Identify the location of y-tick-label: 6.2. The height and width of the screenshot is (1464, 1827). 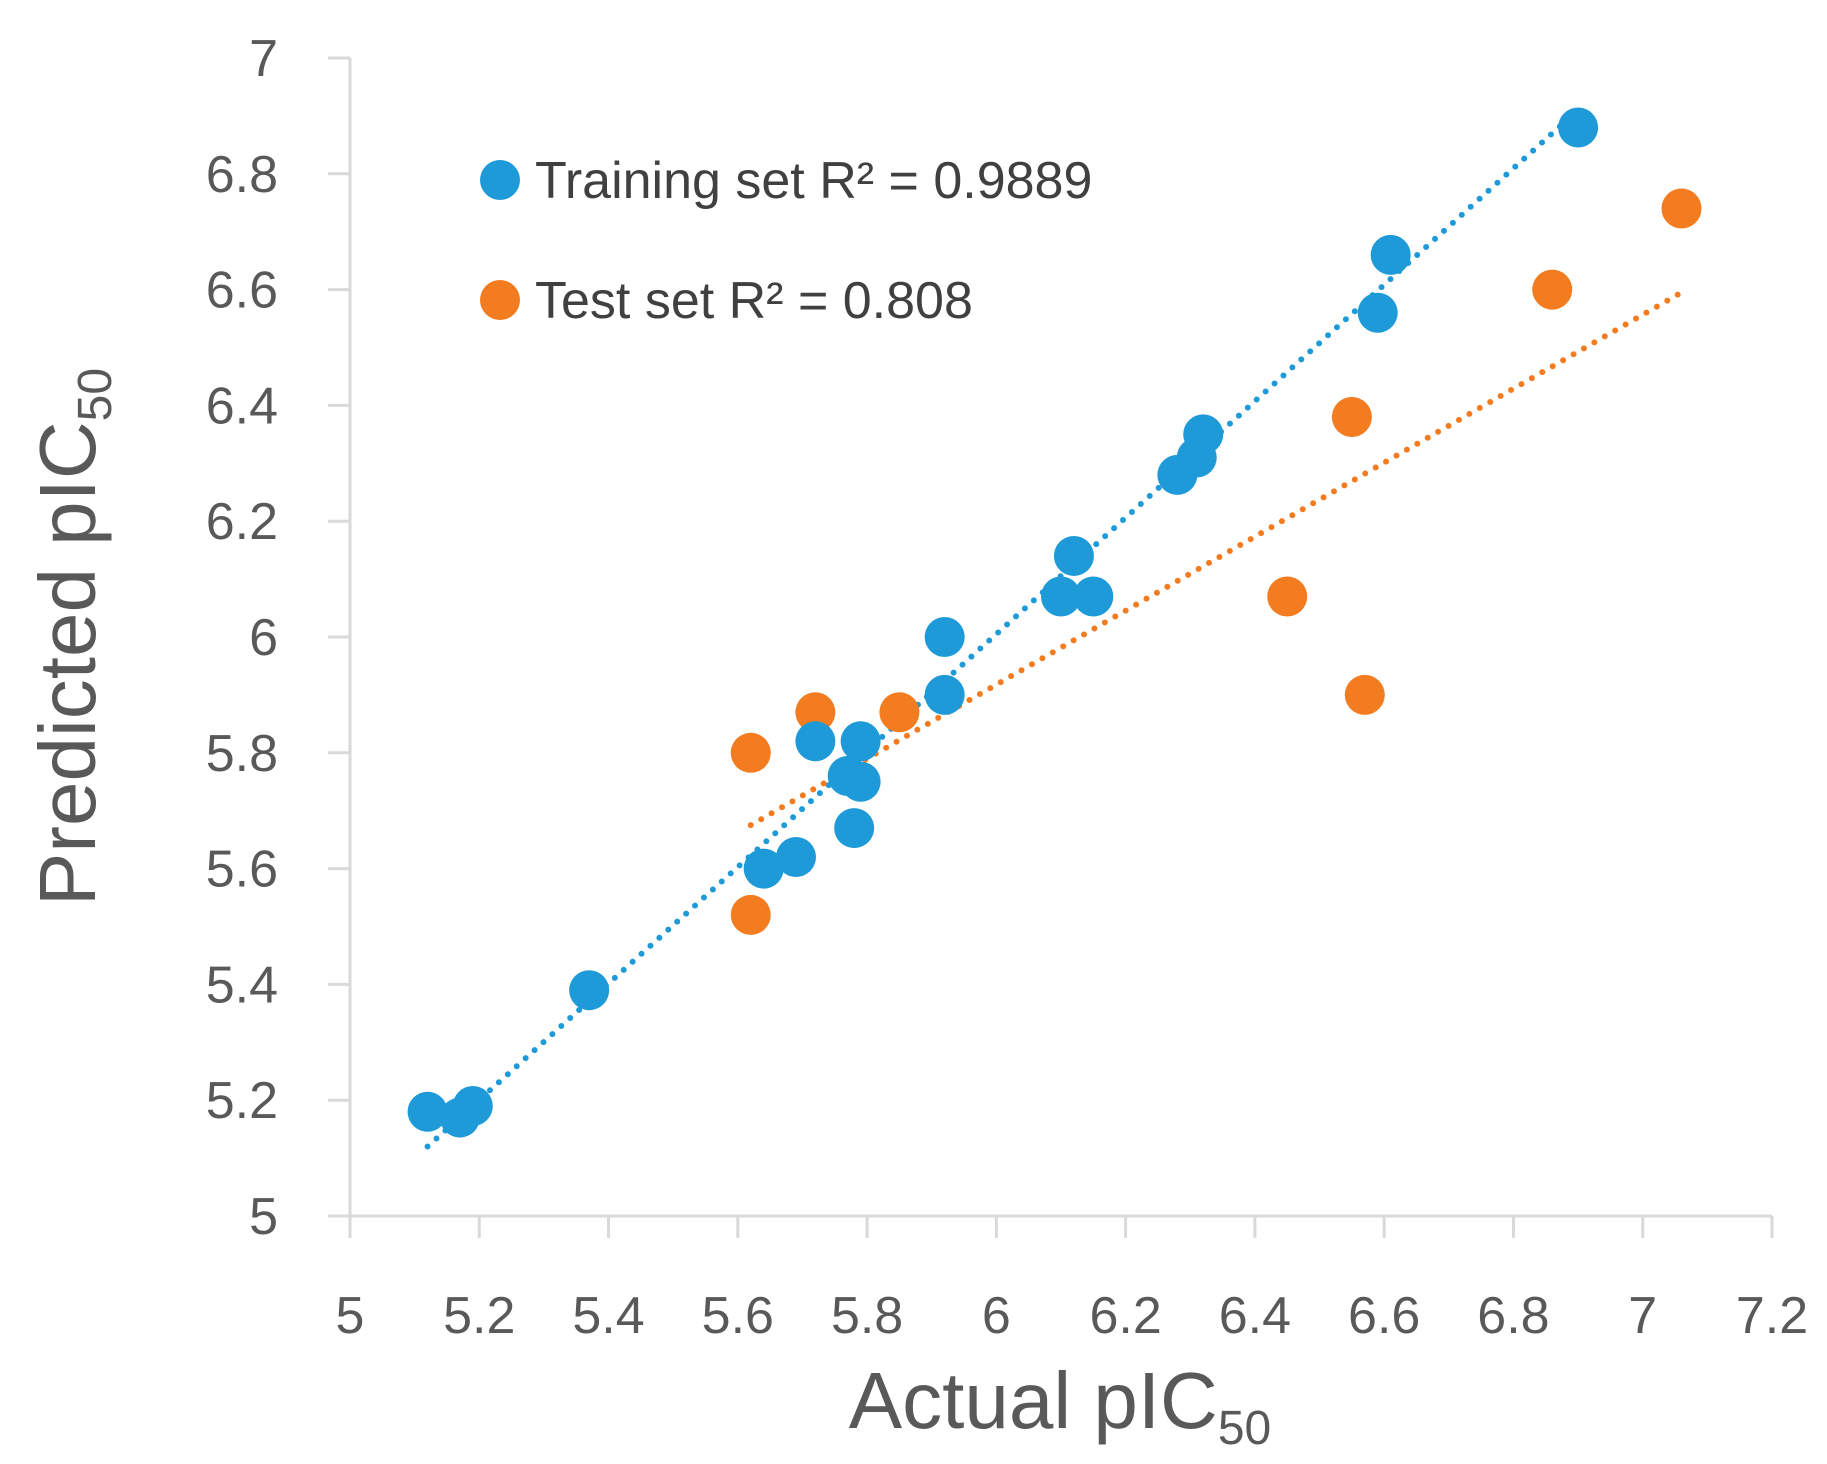
(242, 522).